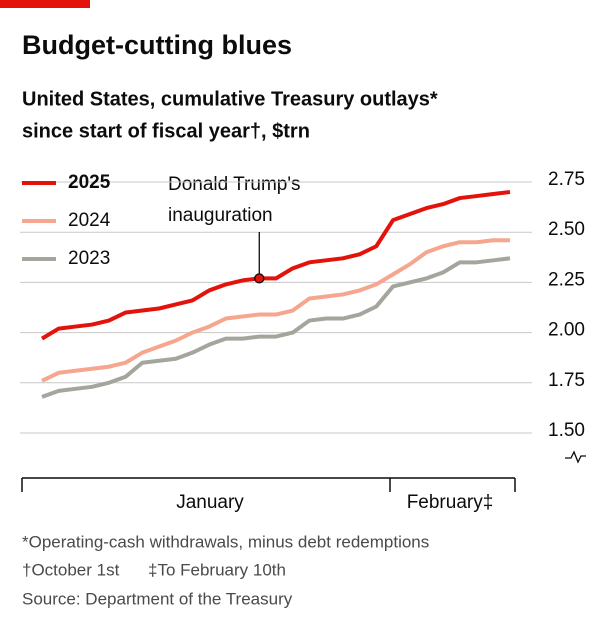 The width and height of the screenshot is (608, 626). What do you see at coordinates (157, 45) in the screenshot?
I see `chart-title: Budget-cutting blues` at bounding box center [157, 45].